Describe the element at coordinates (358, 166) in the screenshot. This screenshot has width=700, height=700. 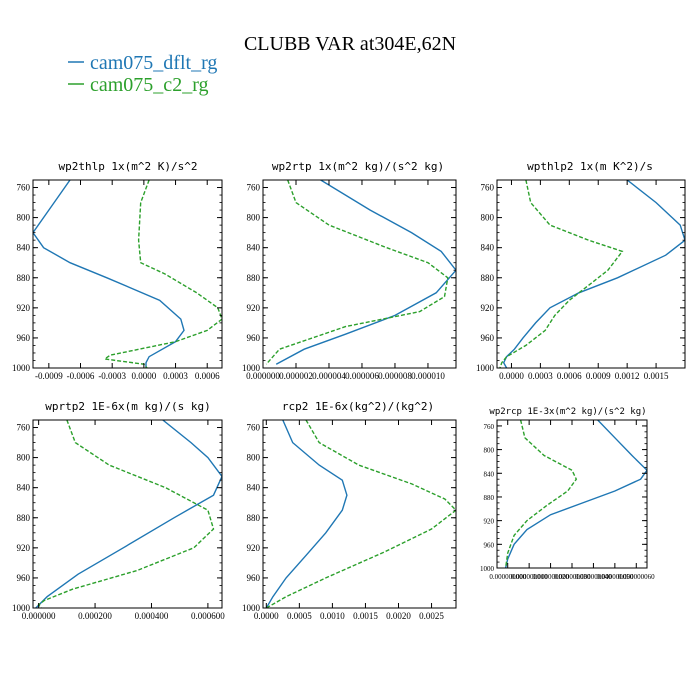
I see `panel-title: wp2rtp 1x(m^2 kg)/(s^2 kg)` at that location.